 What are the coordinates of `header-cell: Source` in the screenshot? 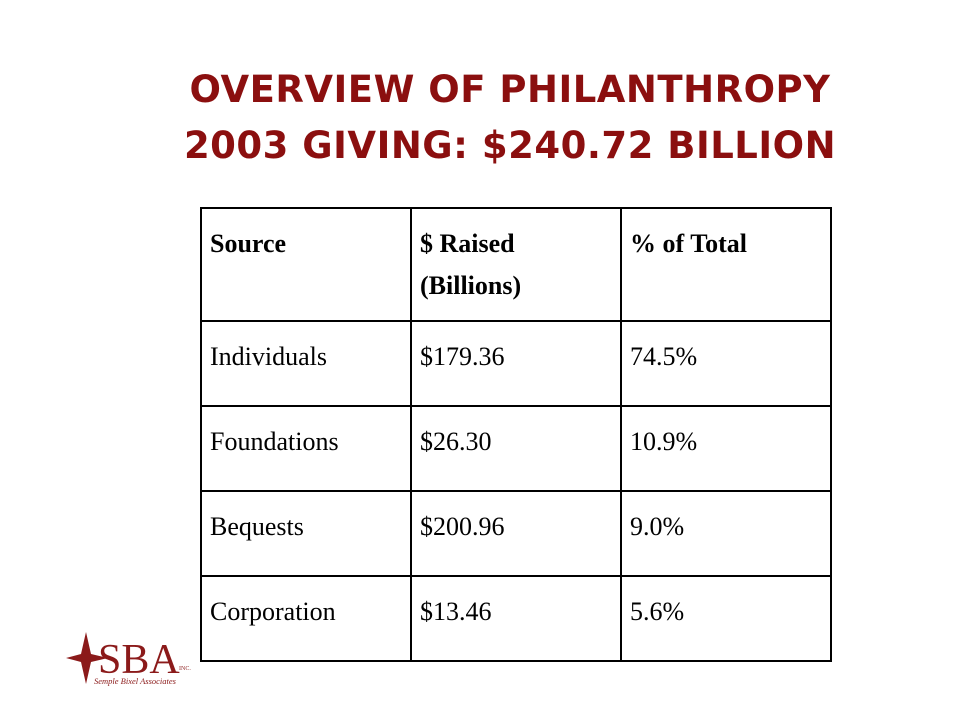 It's located at (306, 264).